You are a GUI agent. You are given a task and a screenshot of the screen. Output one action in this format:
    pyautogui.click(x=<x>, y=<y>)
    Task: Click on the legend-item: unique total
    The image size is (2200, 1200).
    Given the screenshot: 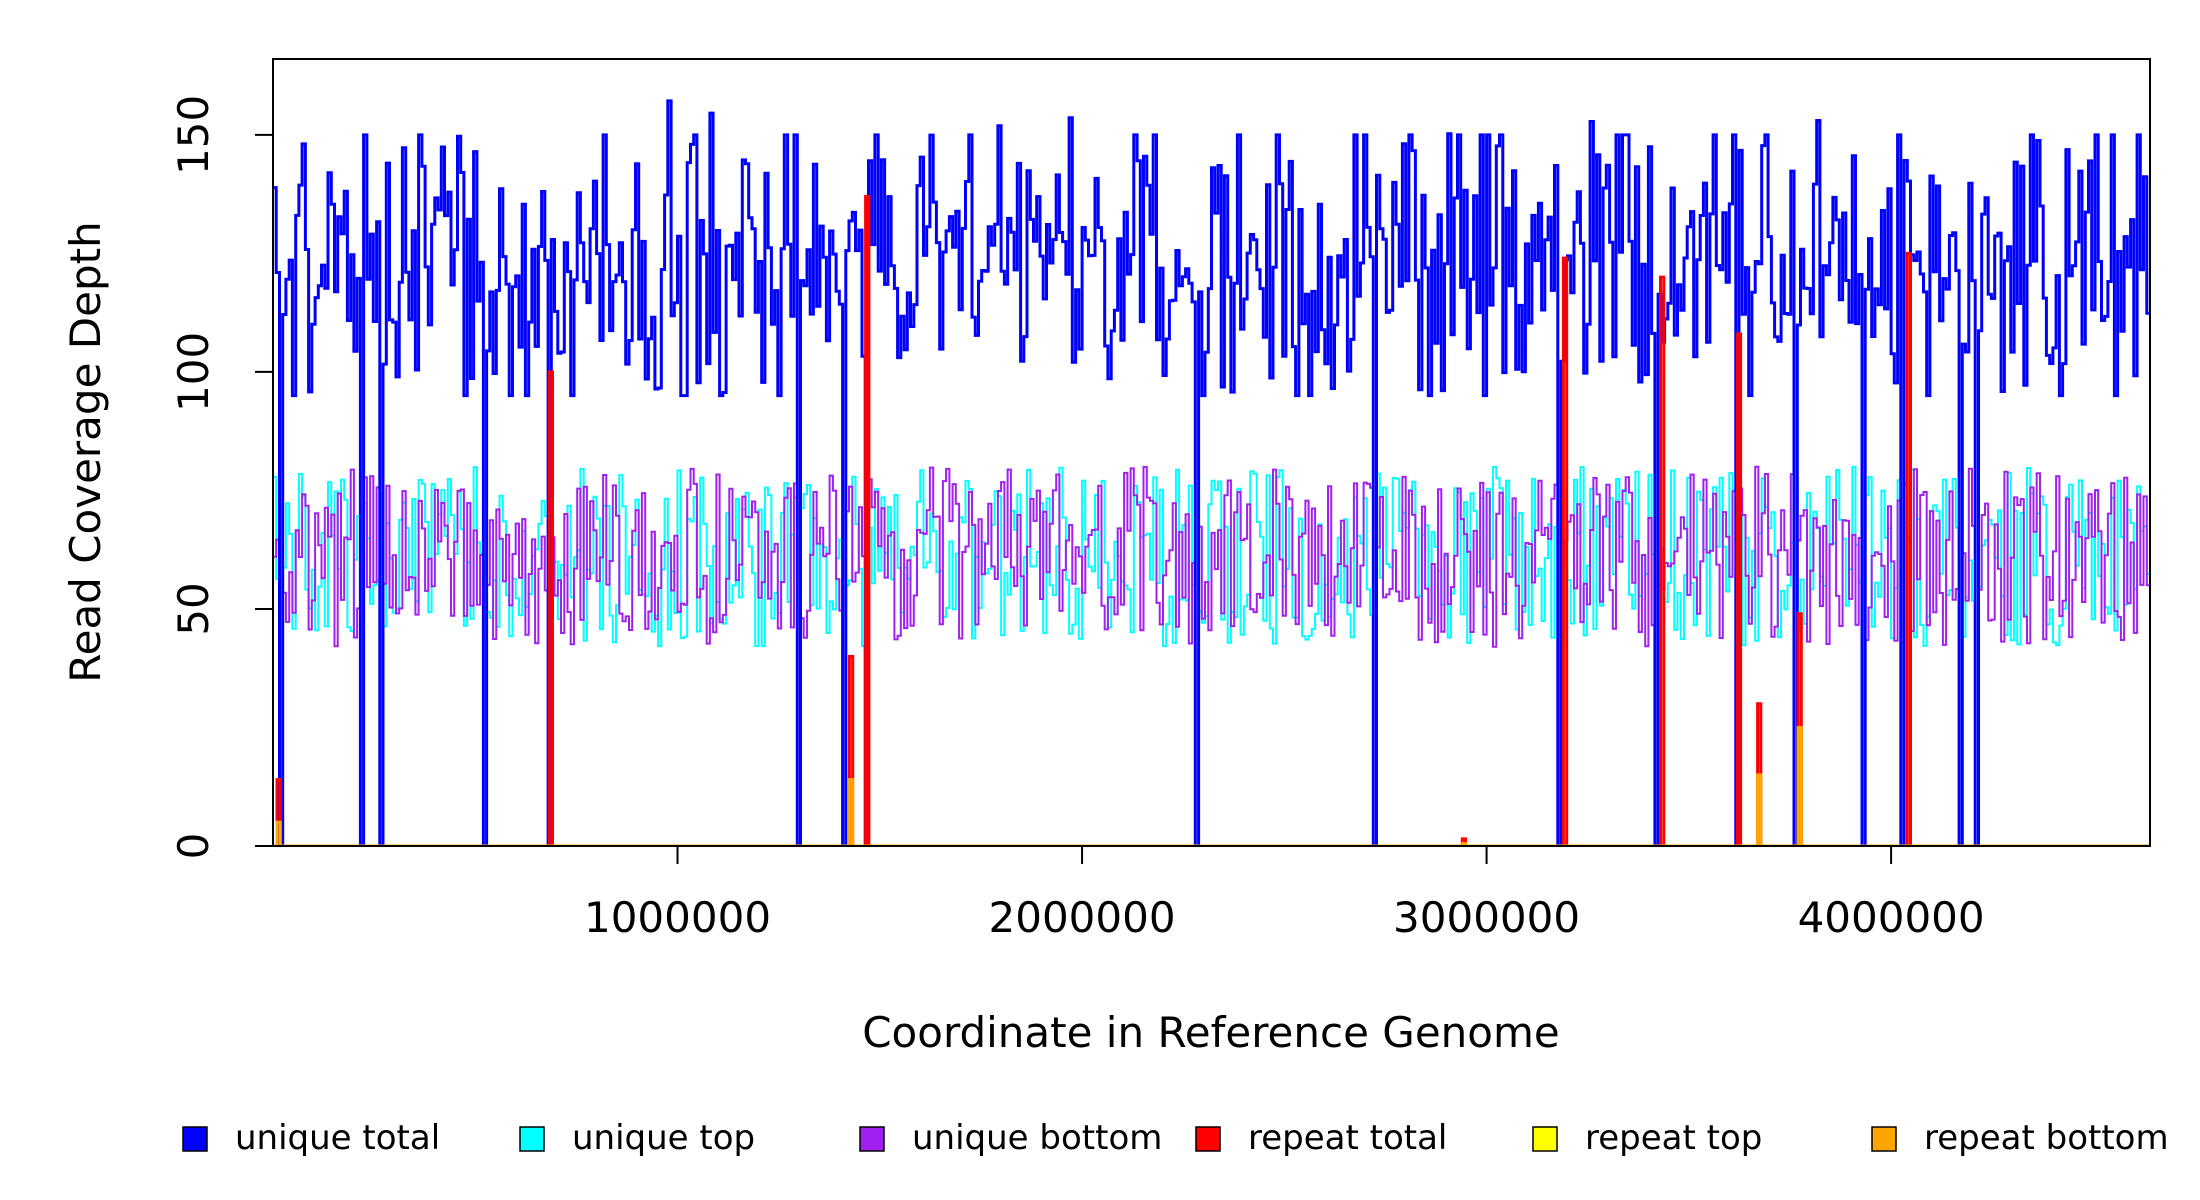 What is the action you would take?
    pyautogui.click(x=311, y=1138)
    